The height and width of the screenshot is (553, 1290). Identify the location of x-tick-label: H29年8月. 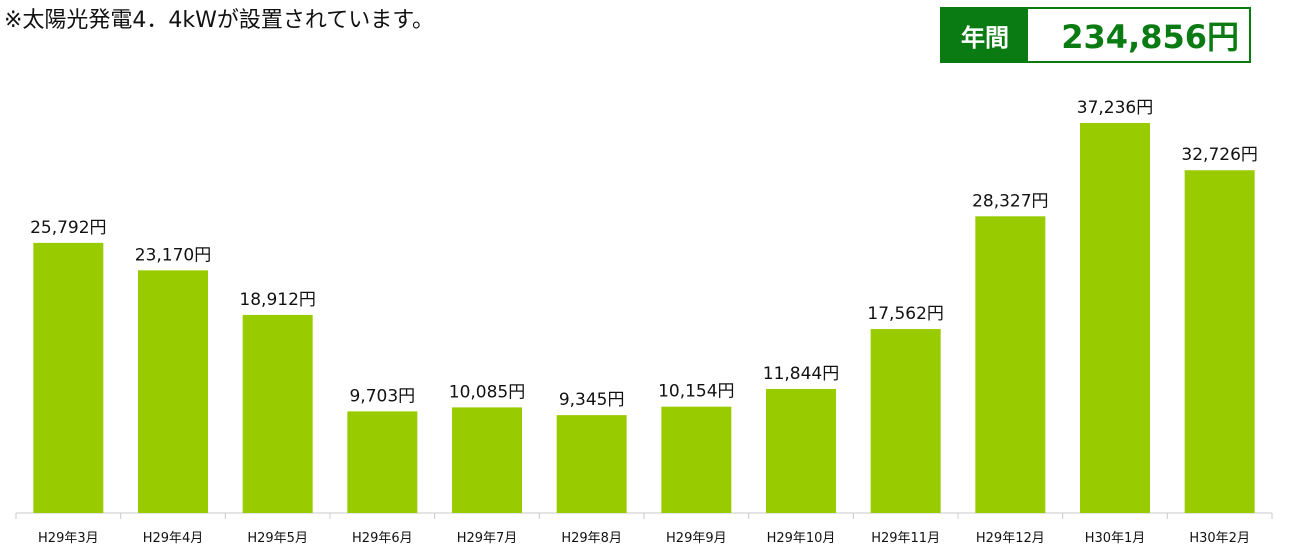
(591, 538).